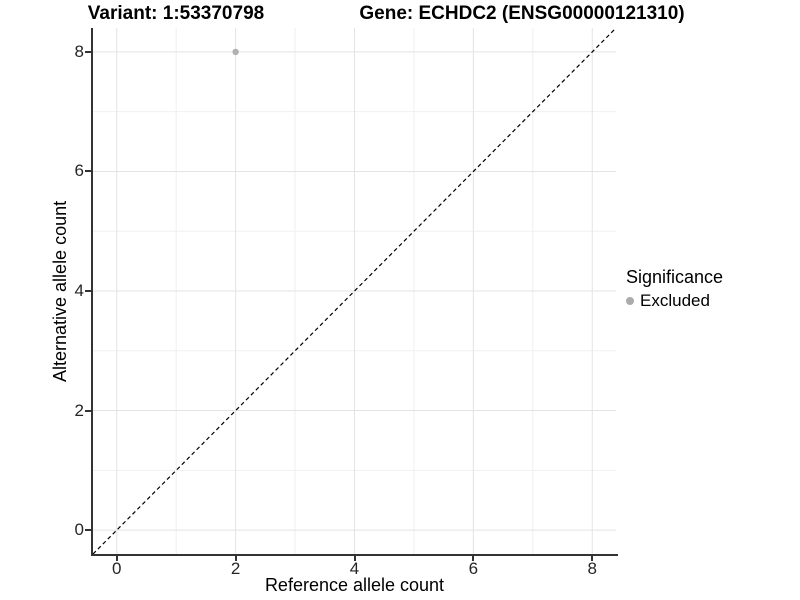 The width and height of the screenshot is (800, 600). I want to click on y-axis-tick-label: 8, so click(79, 51).